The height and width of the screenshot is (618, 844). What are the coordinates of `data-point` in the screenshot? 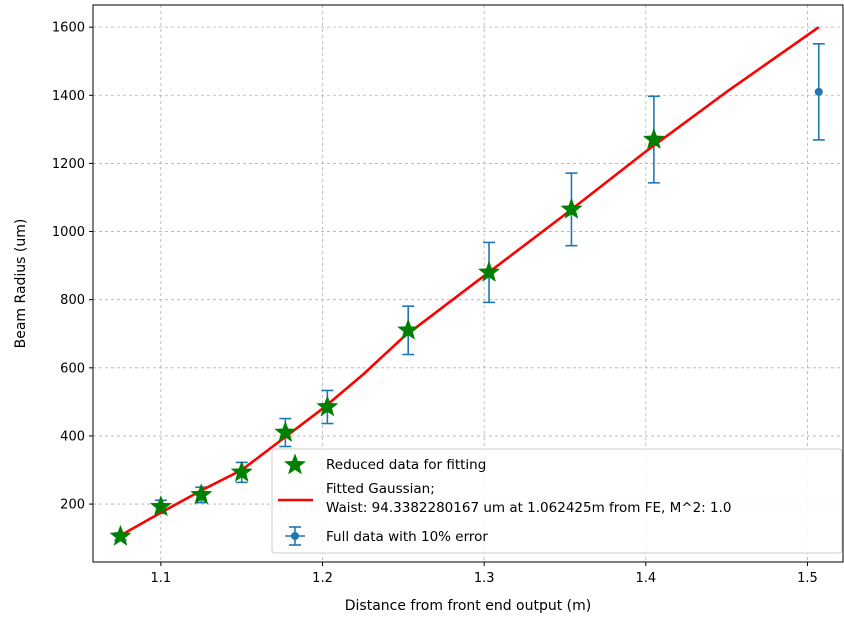 It's located at (818, 91).